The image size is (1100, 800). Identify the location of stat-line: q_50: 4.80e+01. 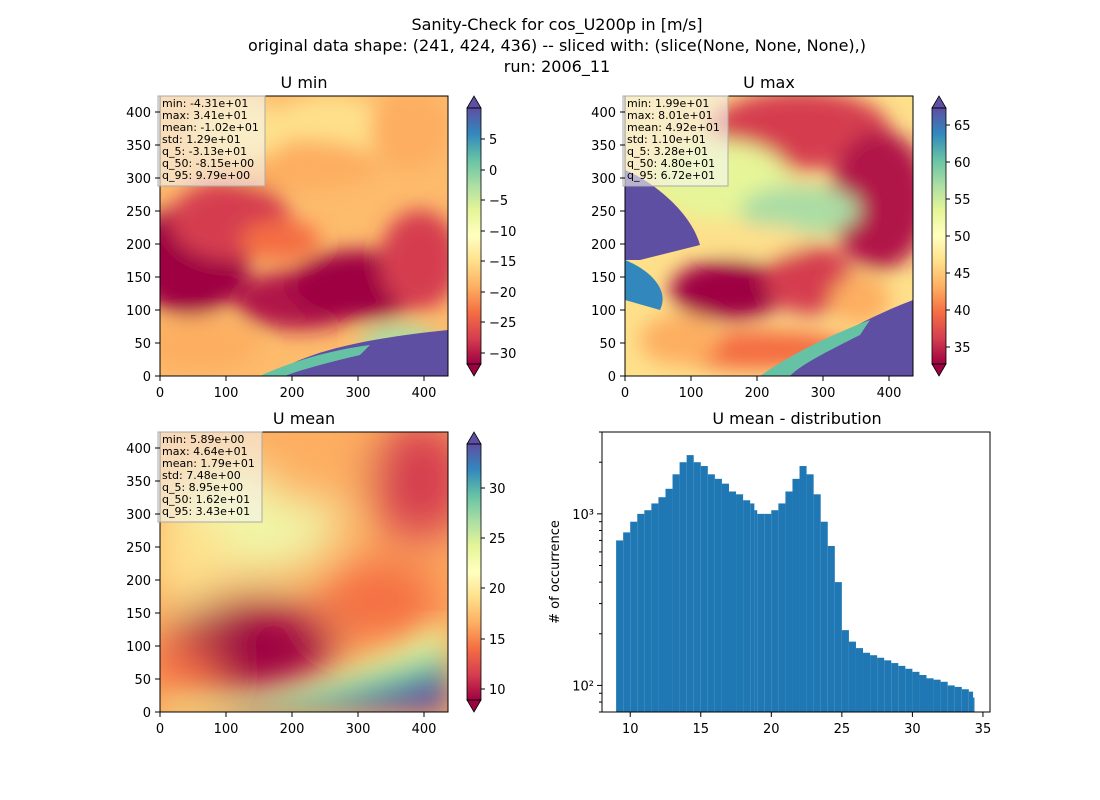
(671, 163).